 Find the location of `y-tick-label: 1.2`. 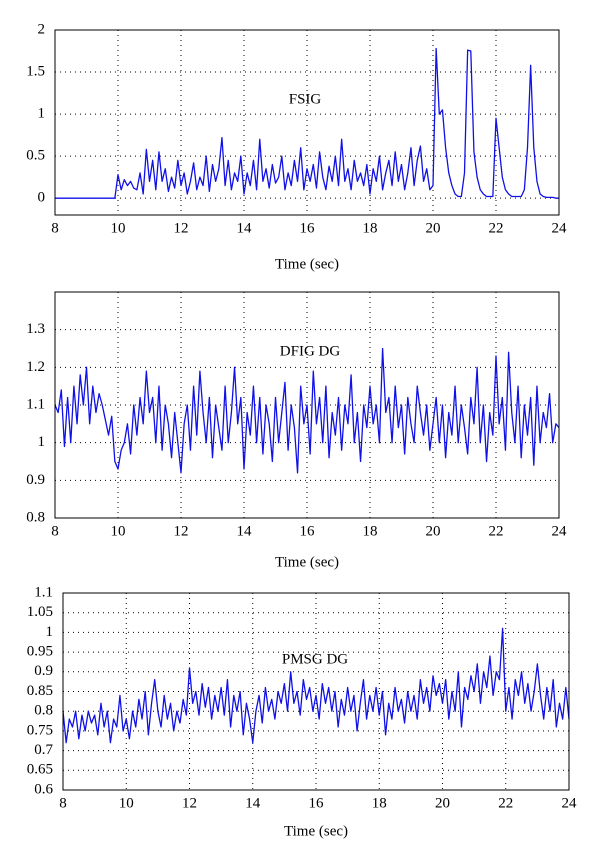

y-tick-label: 1.2 is located at coordinates (35, 367).